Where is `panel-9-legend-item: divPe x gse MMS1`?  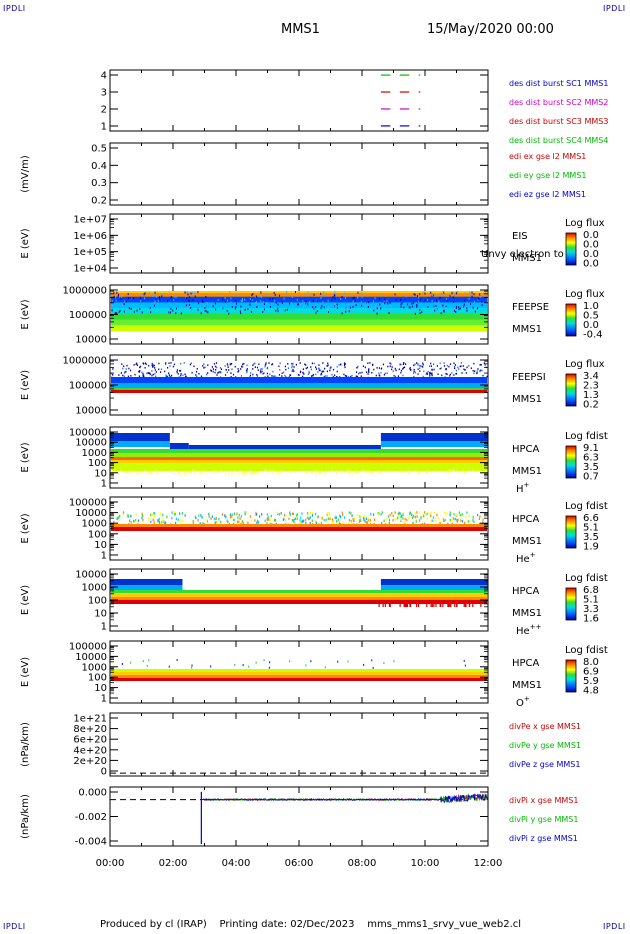 panel-9-legend-item: divPe x gse MMS1 is located at coordinates (545, 726).